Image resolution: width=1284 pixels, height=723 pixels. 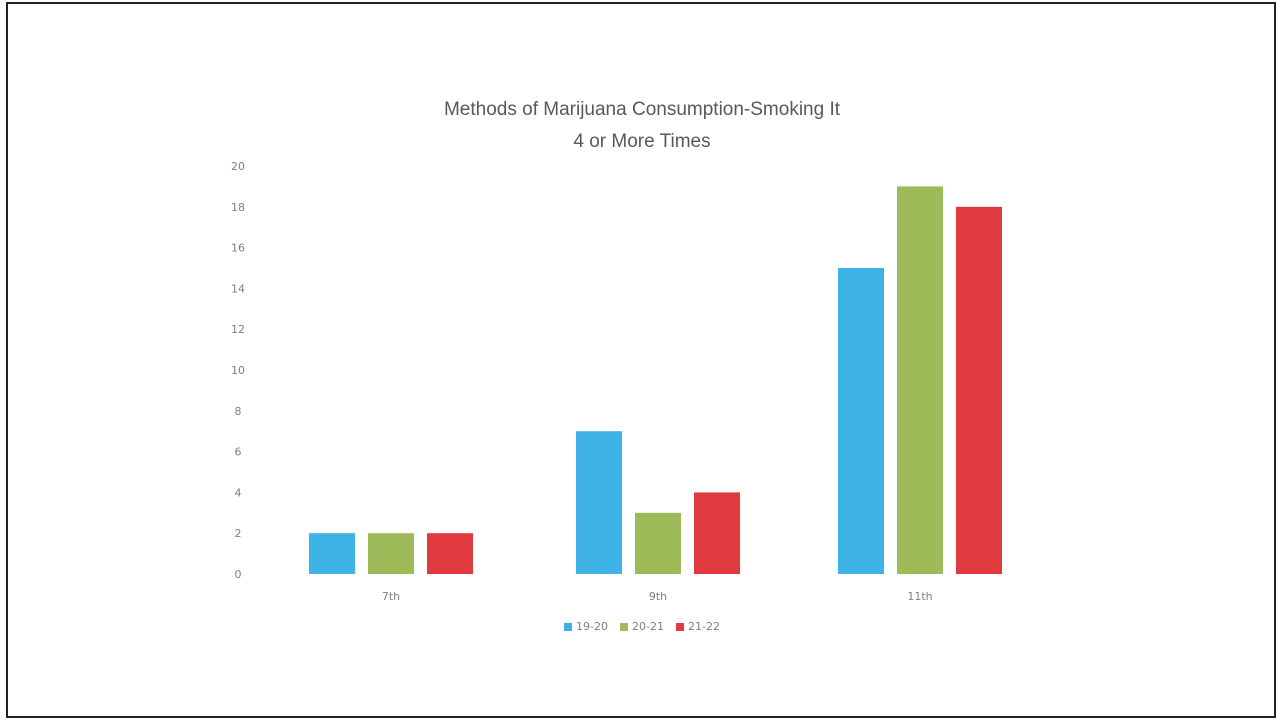 I want to click on bar-20-21-11th, so click(x=920, y=380).